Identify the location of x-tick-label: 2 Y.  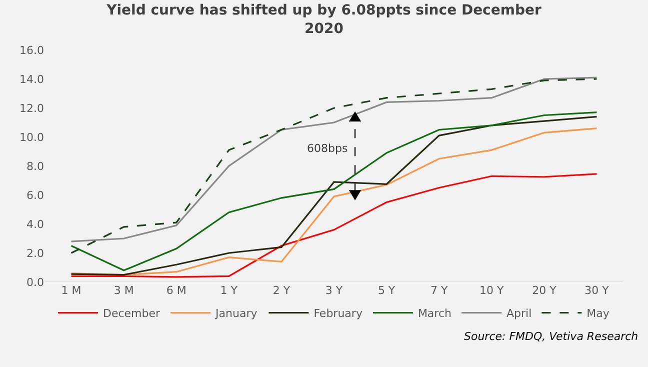
(281, 290).